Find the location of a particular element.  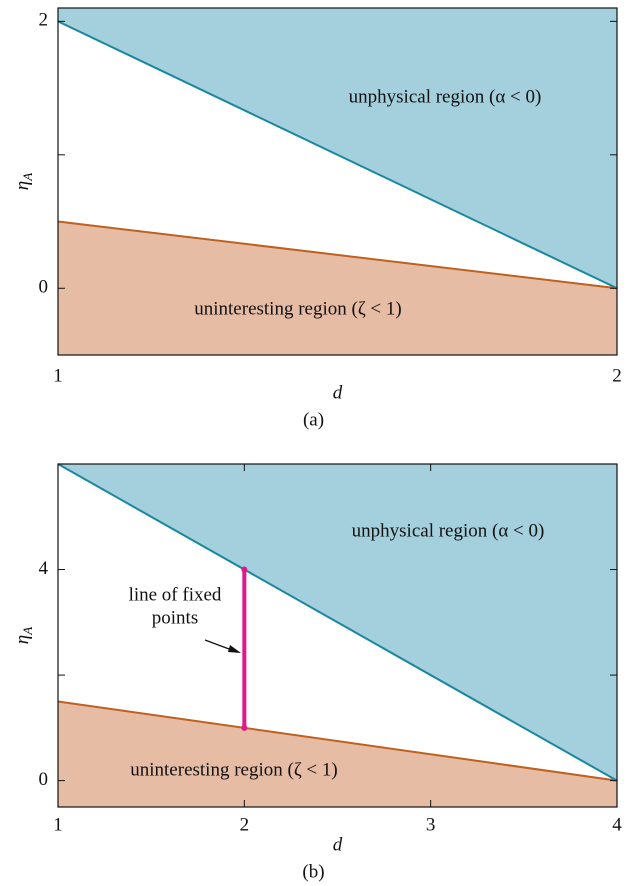

caption: (a) is located at coordinates (313, 419).